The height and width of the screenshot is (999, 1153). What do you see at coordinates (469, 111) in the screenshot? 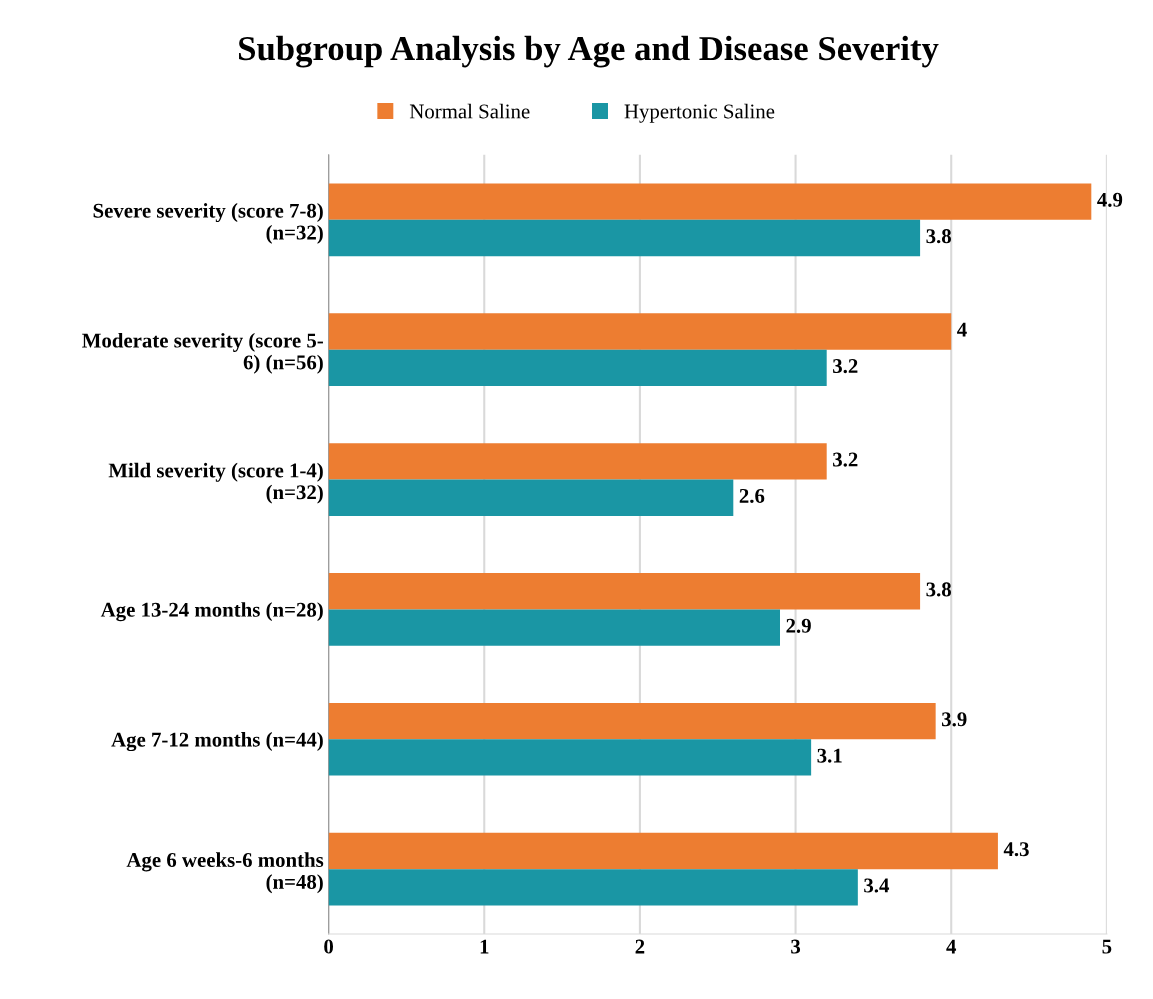
I see `legend-label: Normal Saline` at bounding box center [469, 111].